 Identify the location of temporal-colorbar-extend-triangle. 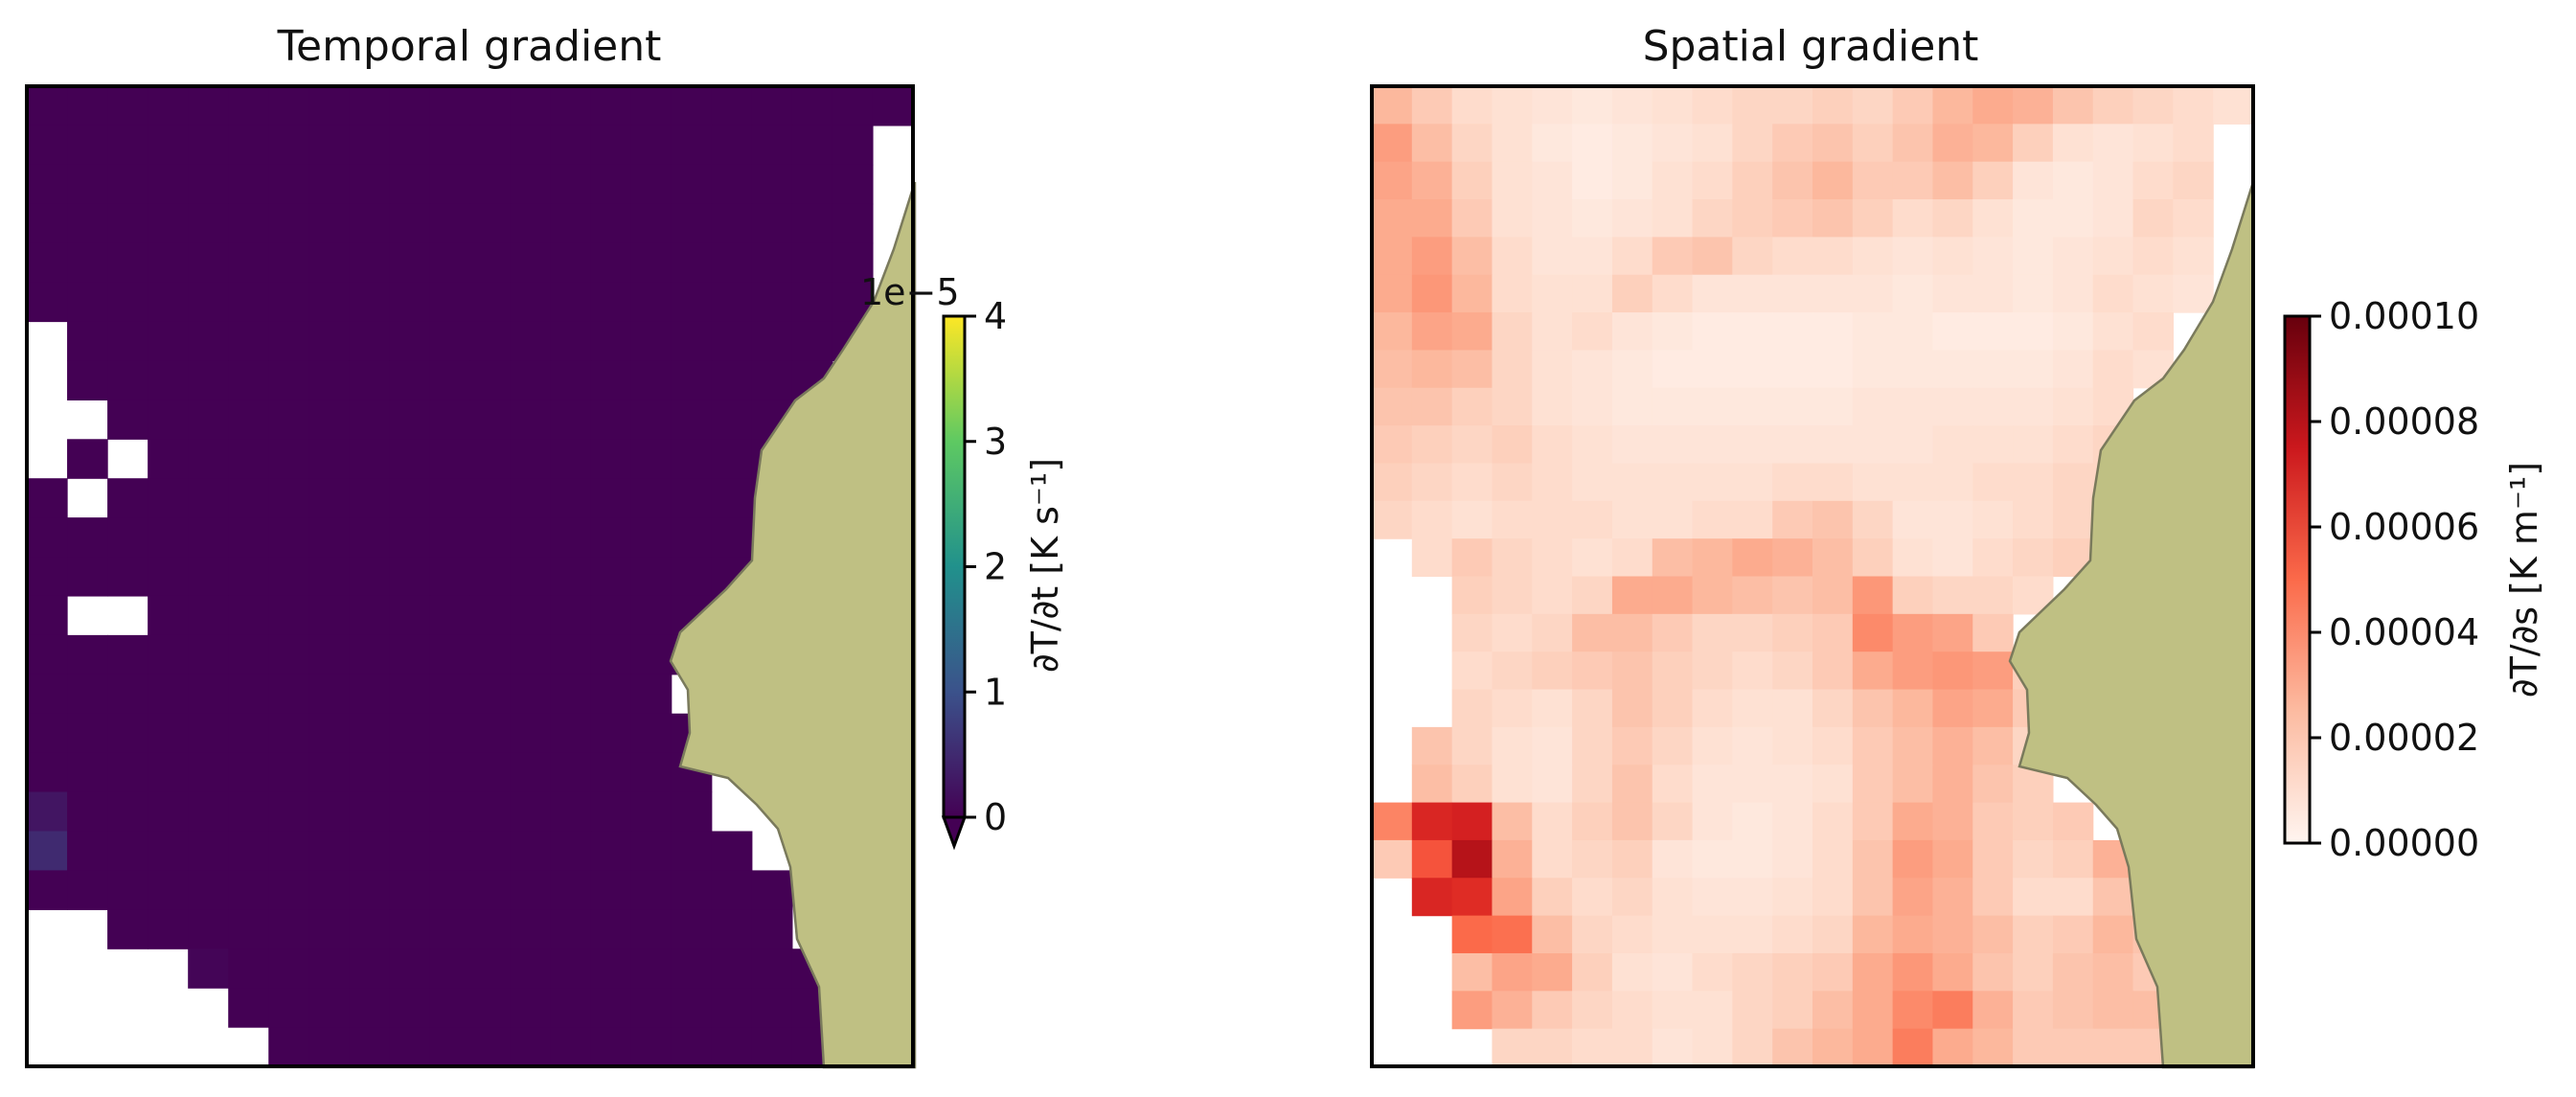
(954, 833).